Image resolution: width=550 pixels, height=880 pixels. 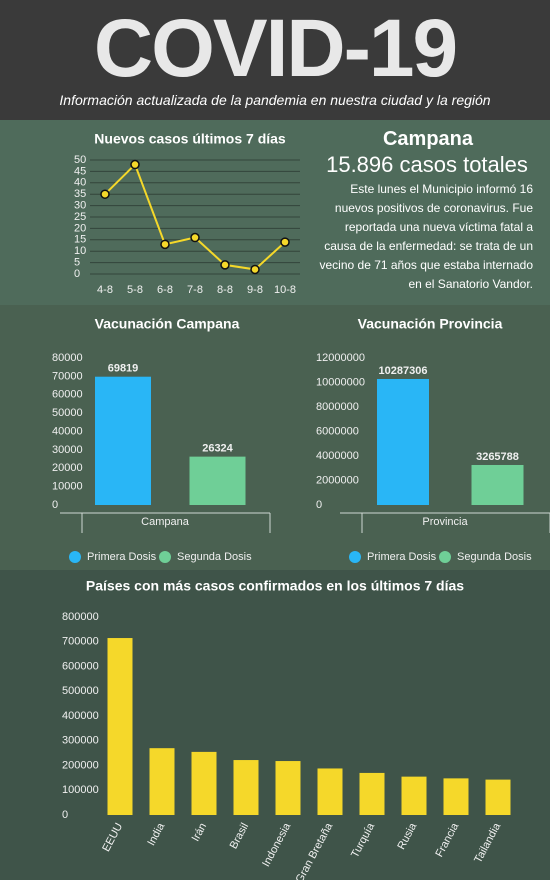 What do you see at coordinates (123, 369) in the screenshot?
I see `data-label: 69819` at bounding box center [123, 369].